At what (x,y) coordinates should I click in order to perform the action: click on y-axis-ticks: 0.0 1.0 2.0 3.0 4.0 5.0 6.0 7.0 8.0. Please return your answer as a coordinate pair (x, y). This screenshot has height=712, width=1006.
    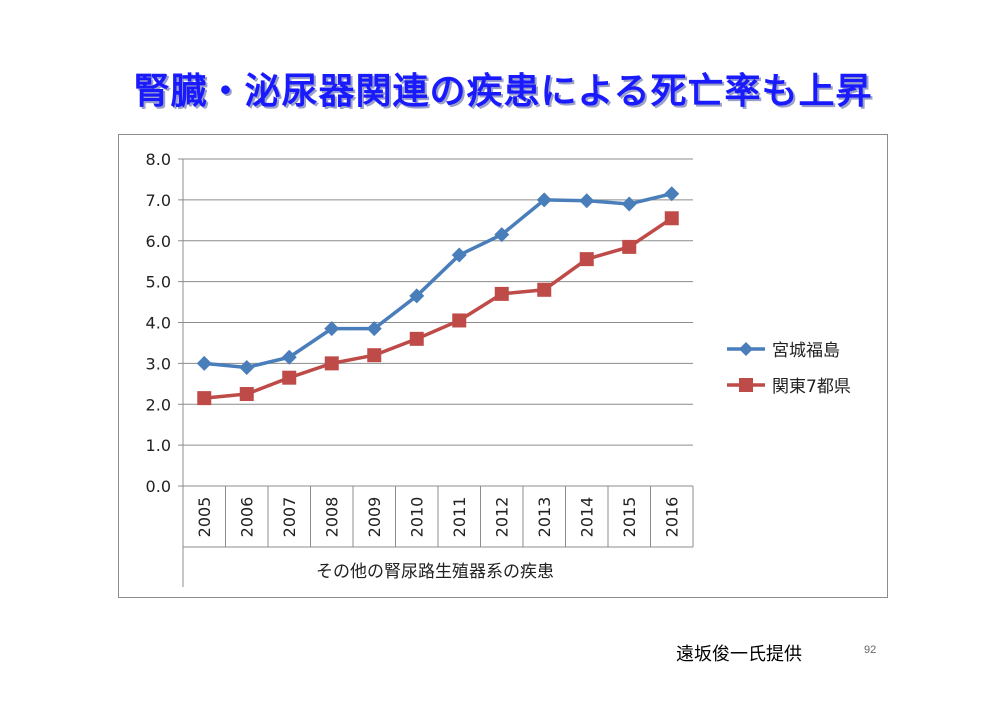
    Looking at the image, I should click on (164, 323).